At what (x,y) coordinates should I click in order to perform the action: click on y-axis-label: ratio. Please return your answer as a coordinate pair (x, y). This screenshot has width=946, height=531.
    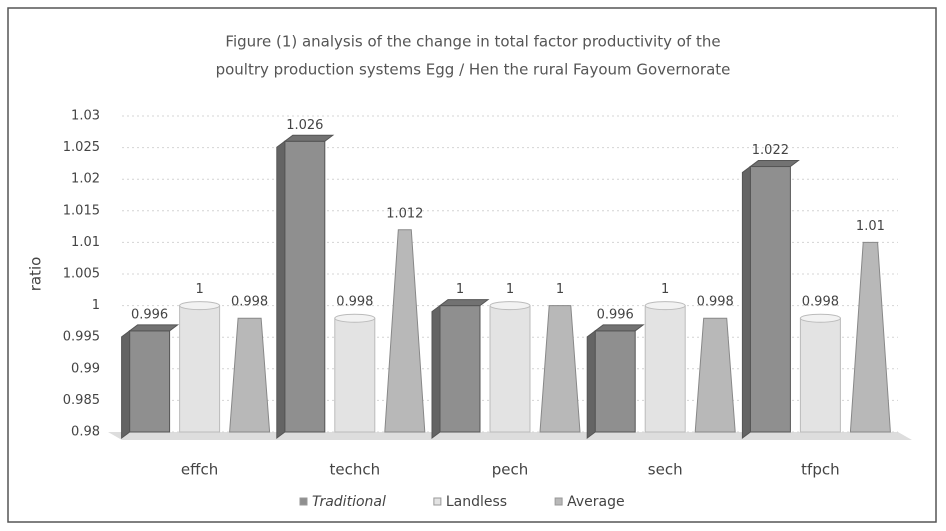
    Looking at the image, I should click on (36, 274).